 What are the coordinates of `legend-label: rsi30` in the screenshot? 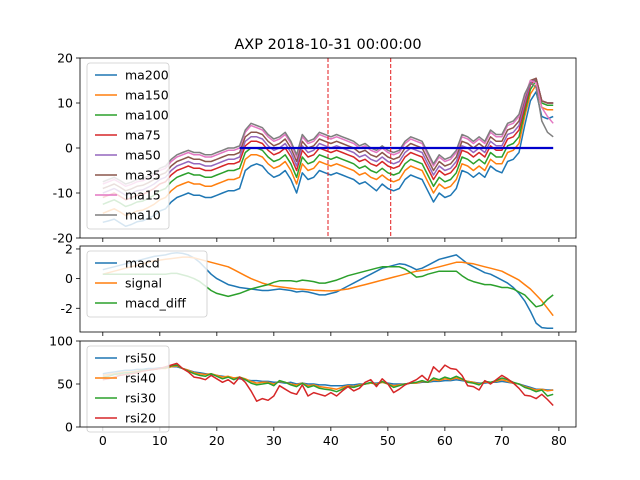 It's located at (140, 398).